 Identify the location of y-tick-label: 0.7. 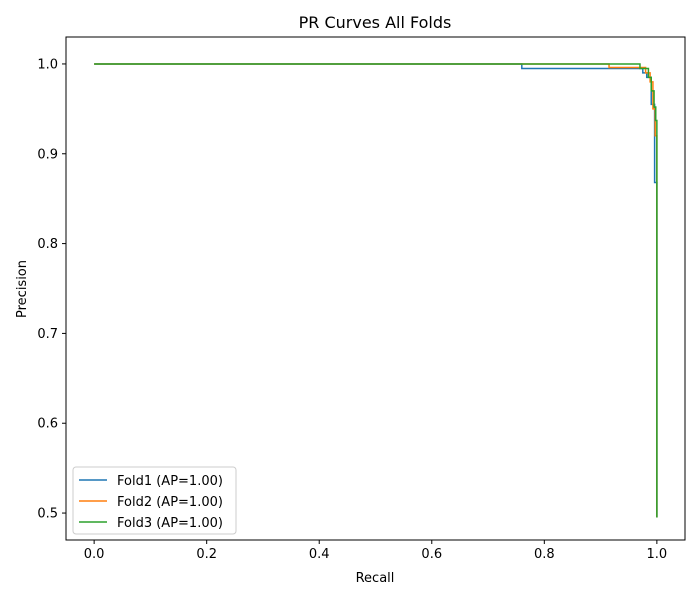
(47, 334).